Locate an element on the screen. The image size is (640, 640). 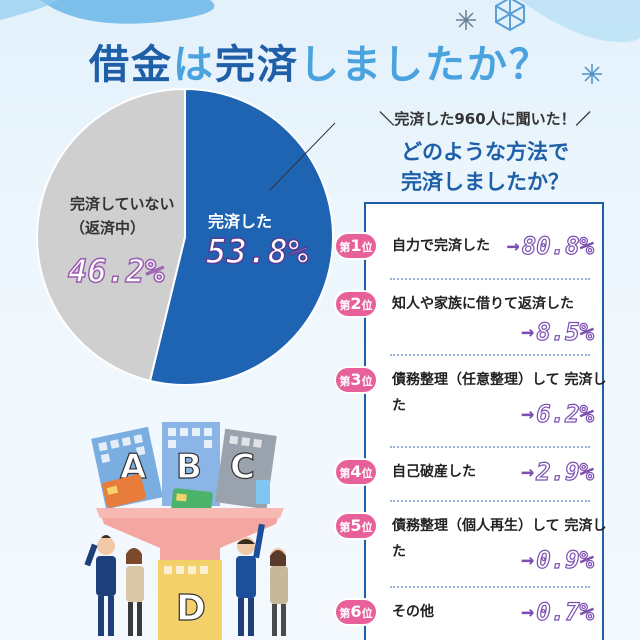
rank-number: 6 is located at coordinates (356, 611).